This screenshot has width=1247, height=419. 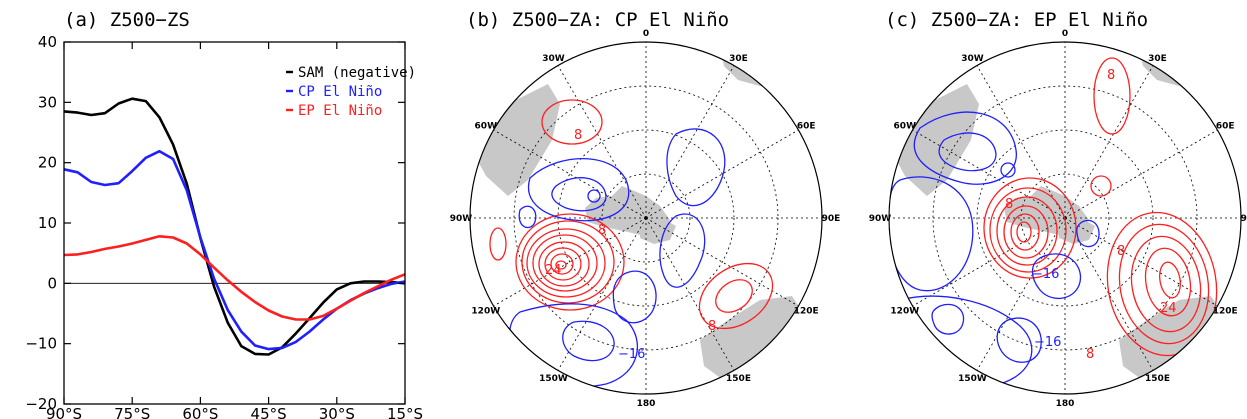 What do you see at coordinates (831, 219) in the screenshot?
I see `longitude-label: 90E` at bounding box center [831, 219].